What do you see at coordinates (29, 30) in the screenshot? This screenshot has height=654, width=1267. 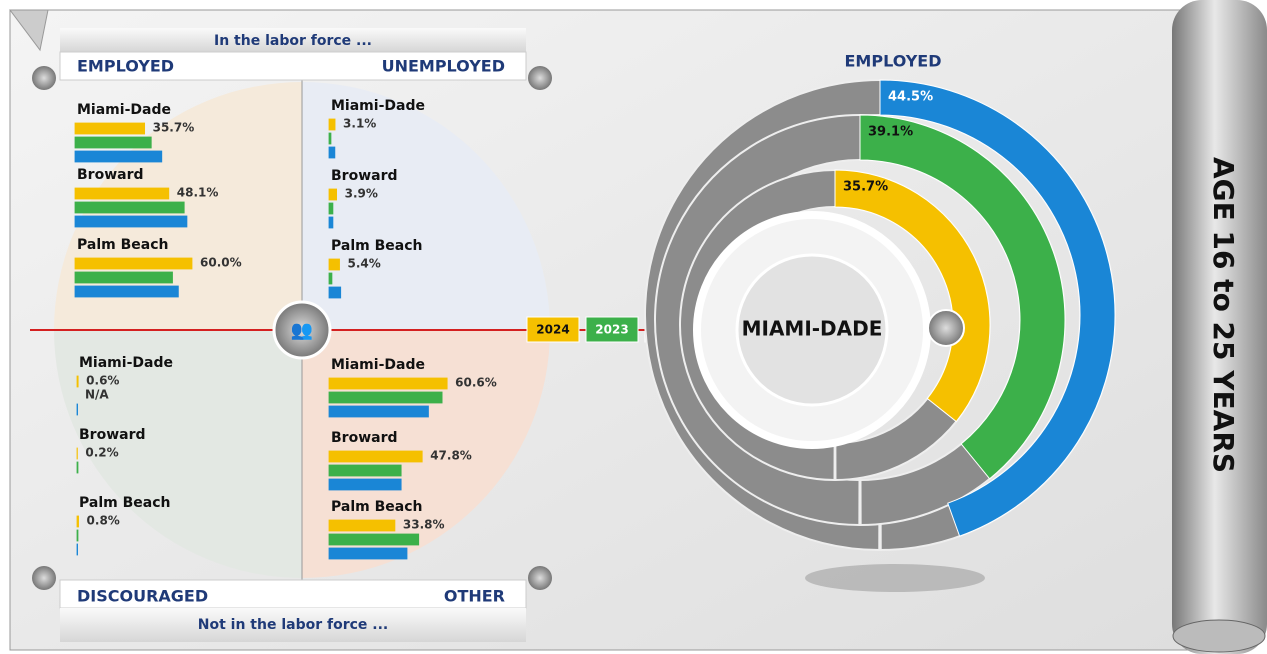 I see `corner-fold` at bounding box center [29, 30].